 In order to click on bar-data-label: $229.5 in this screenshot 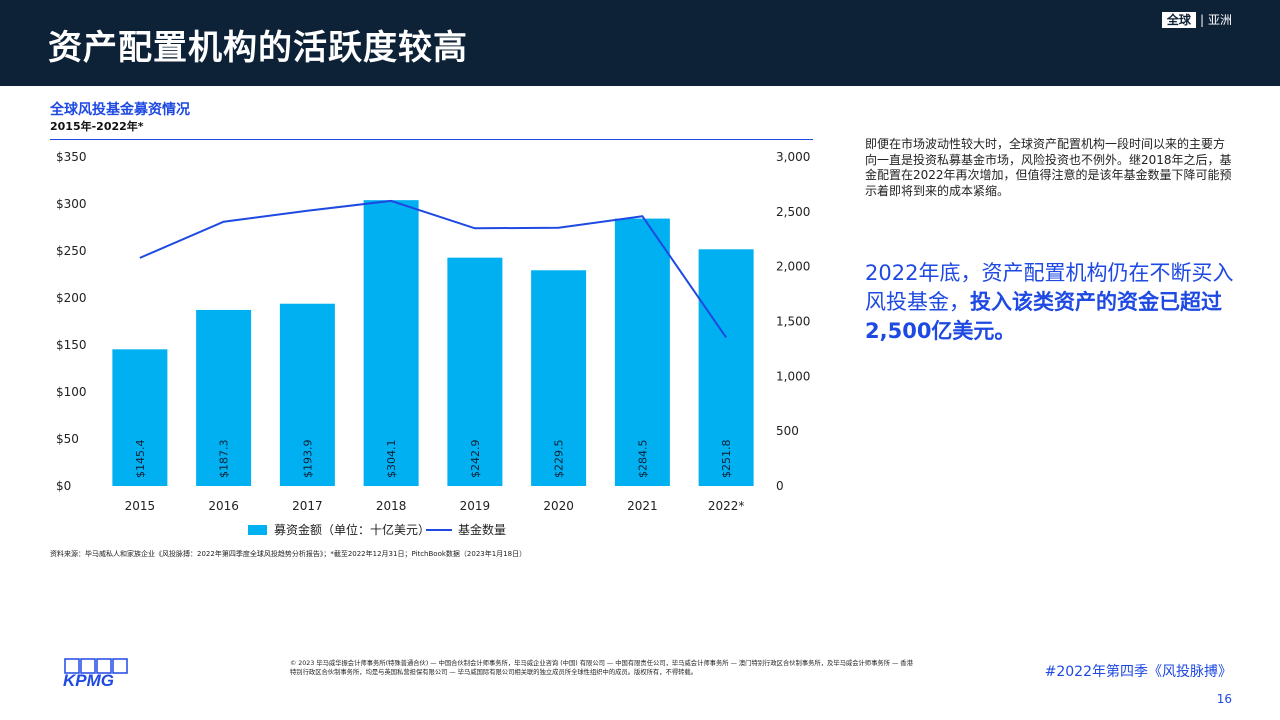, I will do `click(559, 459)`.